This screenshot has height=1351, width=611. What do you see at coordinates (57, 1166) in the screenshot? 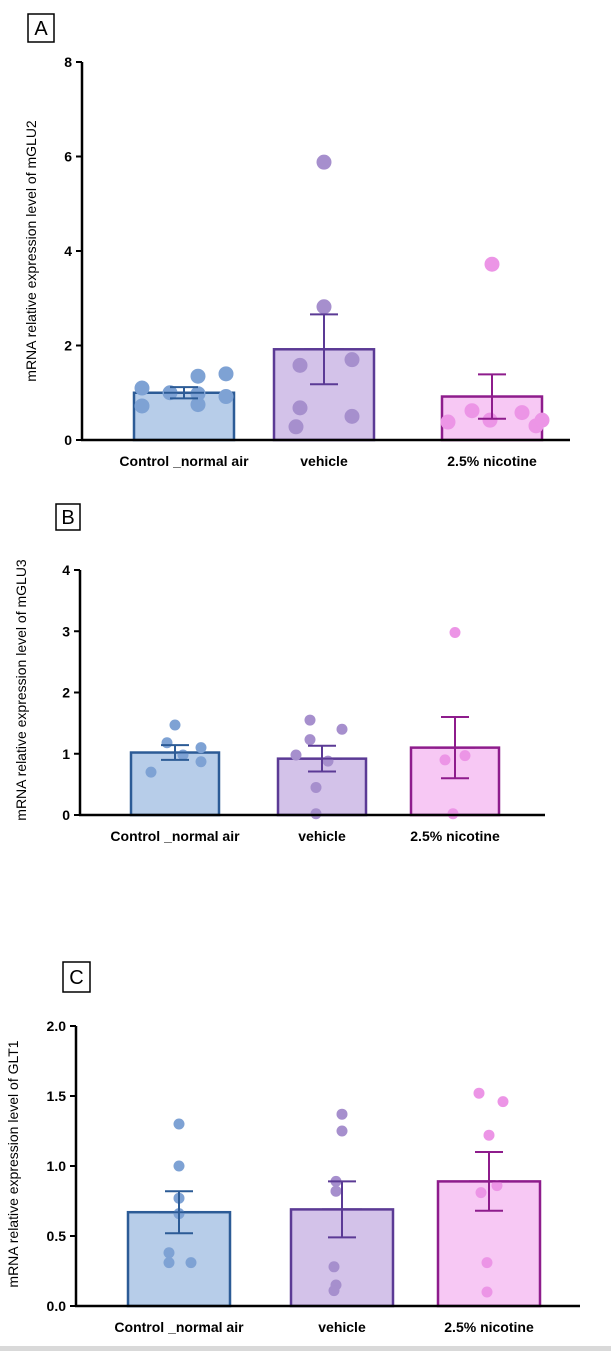
I see `y-tick-label: 1.0` at bounding box center [57, 1166].